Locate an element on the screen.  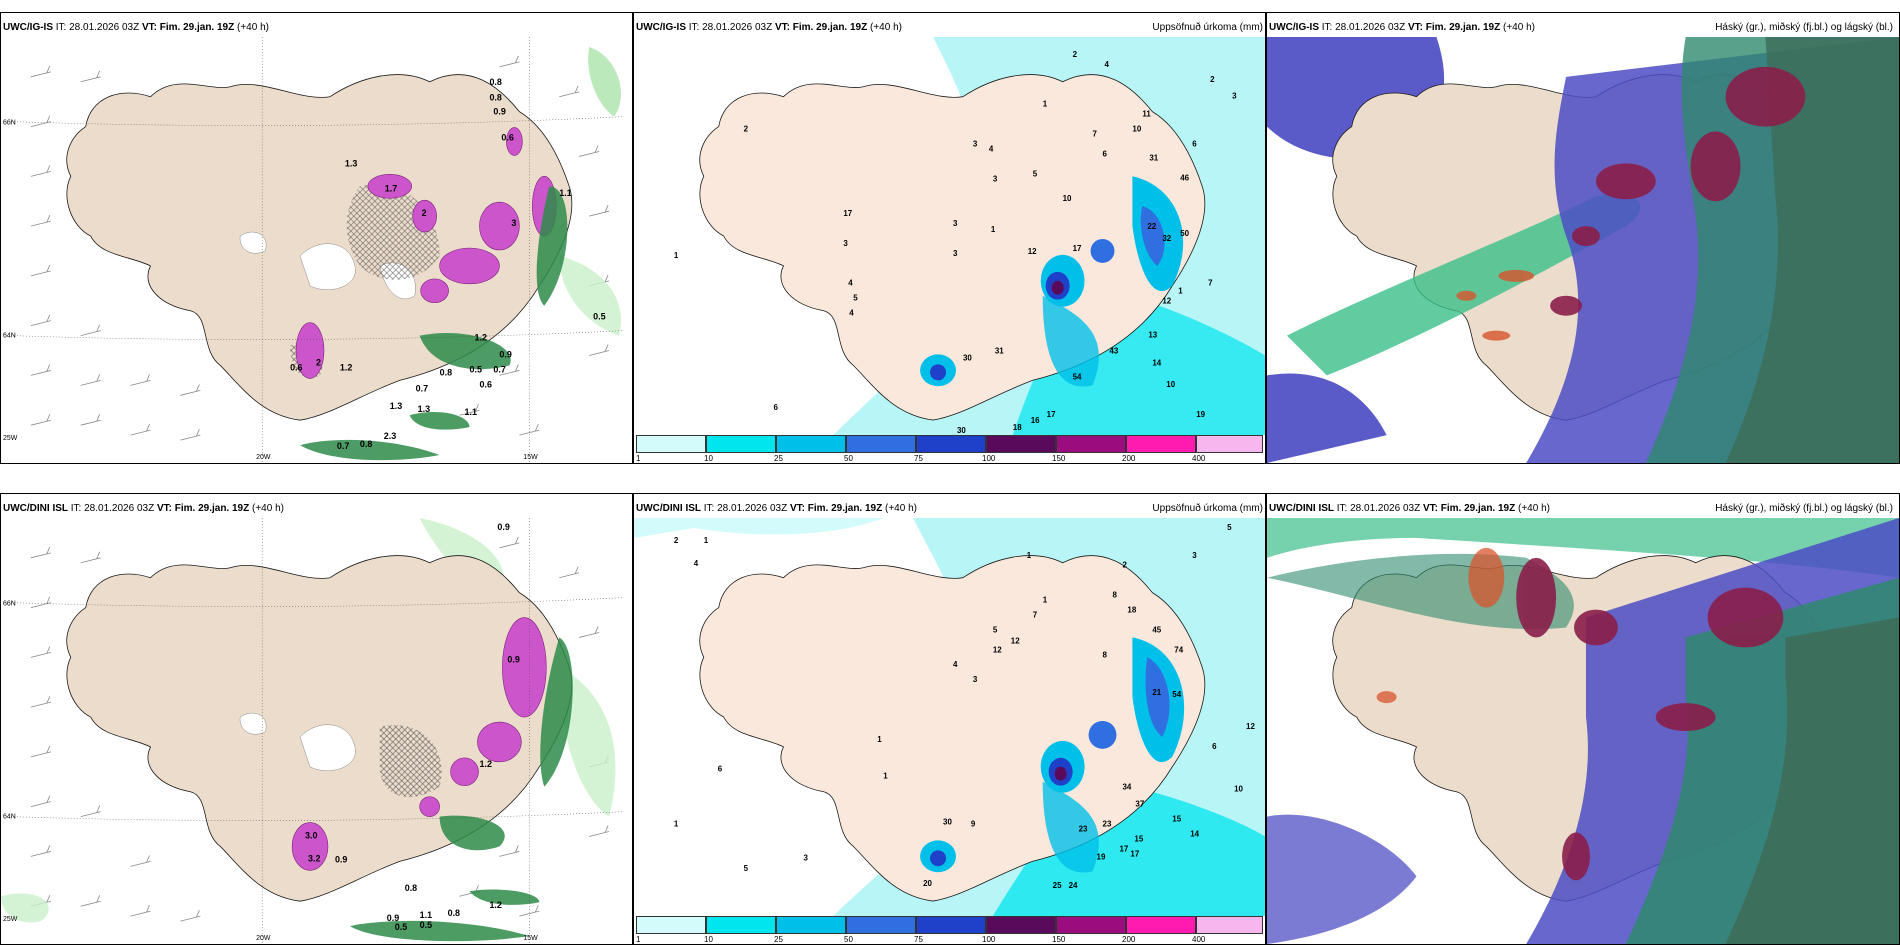
svg-text: 0.6 is located at coordinates (485, 384).